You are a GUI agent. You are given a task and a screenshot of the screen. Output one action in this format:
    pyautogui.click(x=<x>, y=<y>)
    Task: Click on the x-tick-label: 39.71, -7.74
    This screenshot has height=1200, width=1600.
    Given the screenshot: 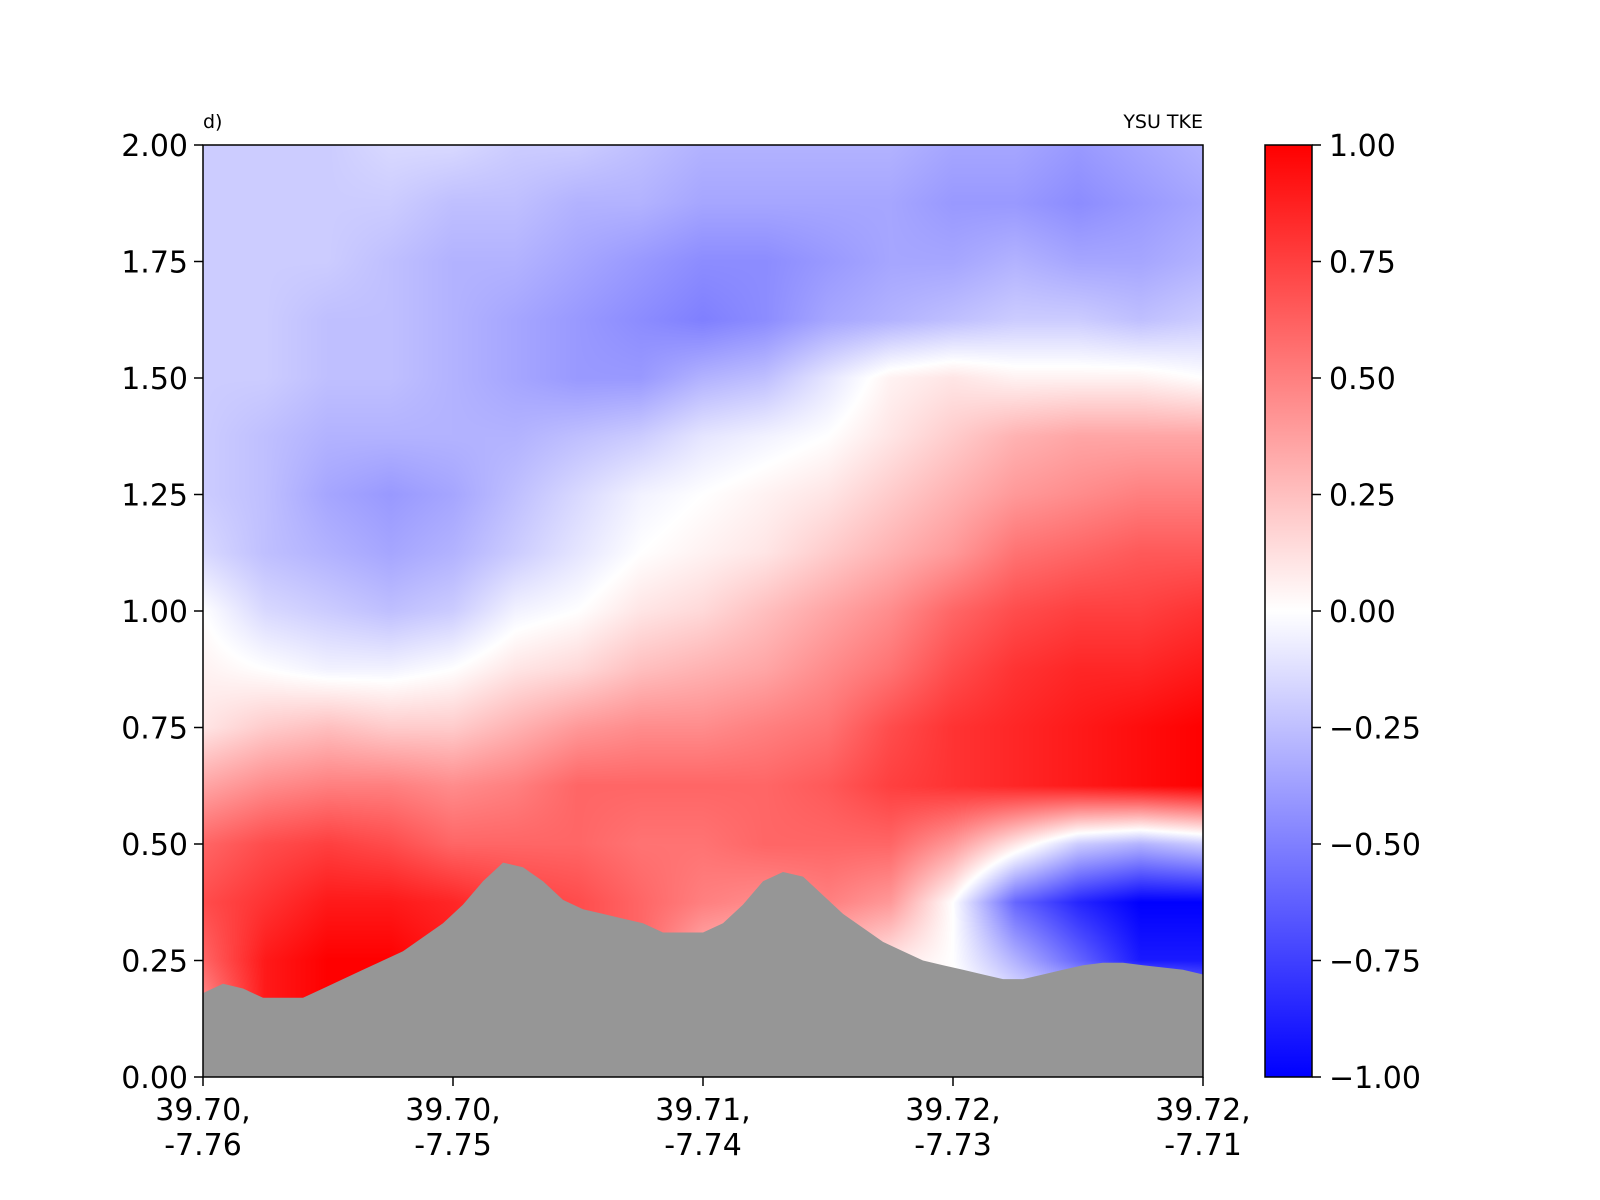 What is the action you would take?
    pyautogui.click(x=702, y=1128)
    